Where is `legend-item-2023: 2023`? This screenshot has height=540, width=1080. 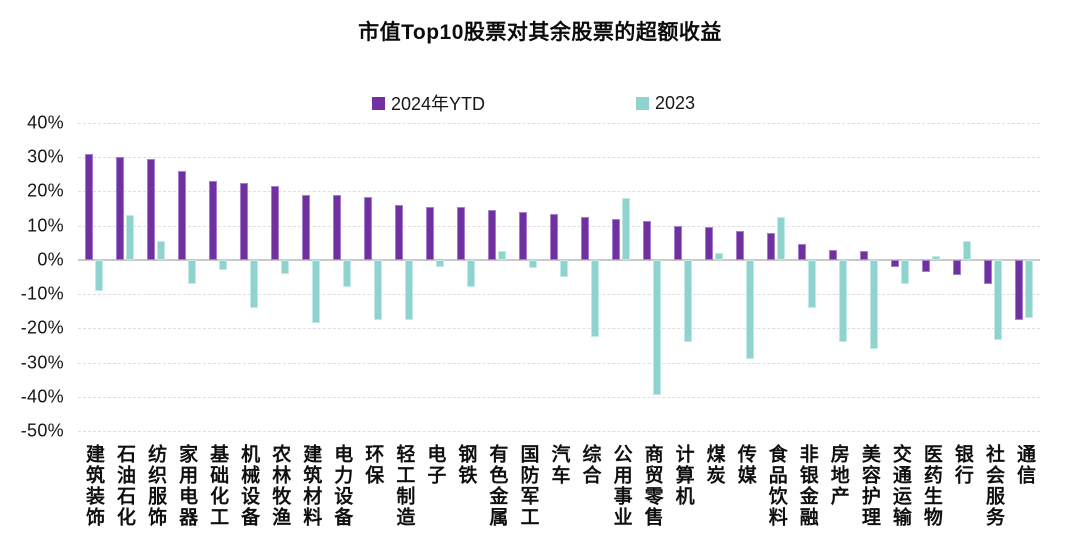 legend-item-2023: 2023 is located at coordinates (665, 103).